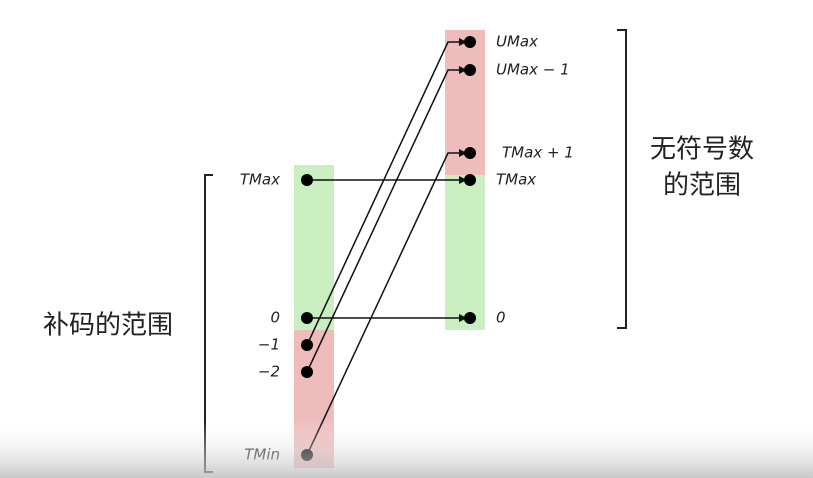 The height and width of the screenshot is (478, 813). I want to click on right-title: 的范围, so click(702, 186).